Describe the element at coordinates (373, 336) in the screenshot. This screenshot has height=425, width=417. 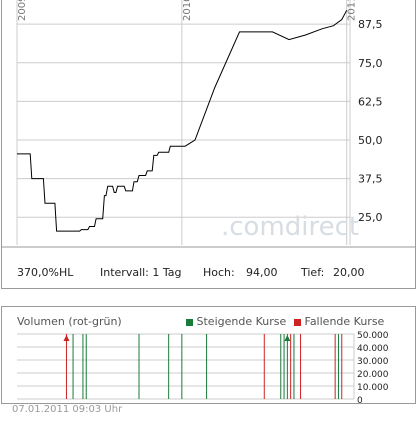
I see `volume-y-tick-label: 50.000` at that location.